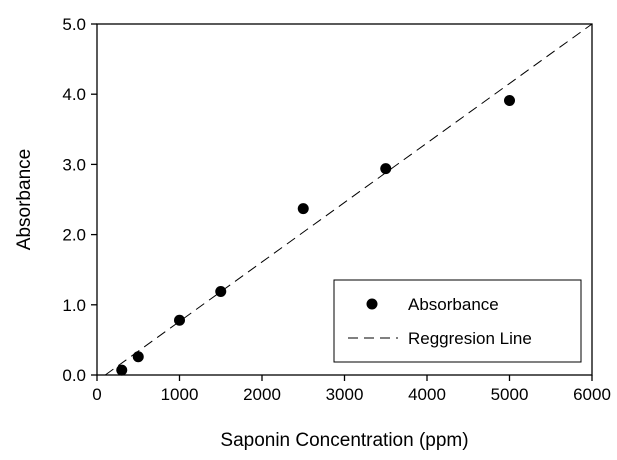 The height and width of the screenshot is (460, 617). Describe the element at coordinates (180, 394) in the screenshot. I see `x-tick-label: 1000` at that location.